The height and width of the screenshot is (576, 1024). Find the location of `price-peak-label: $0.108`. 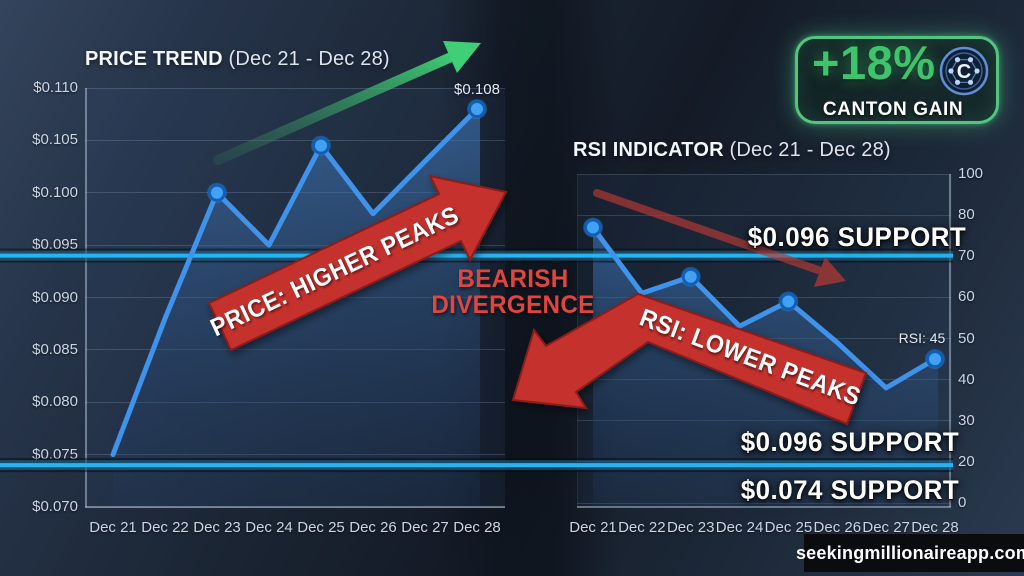

price-peak-label: $0.108 is located at coordinates (477, 89).